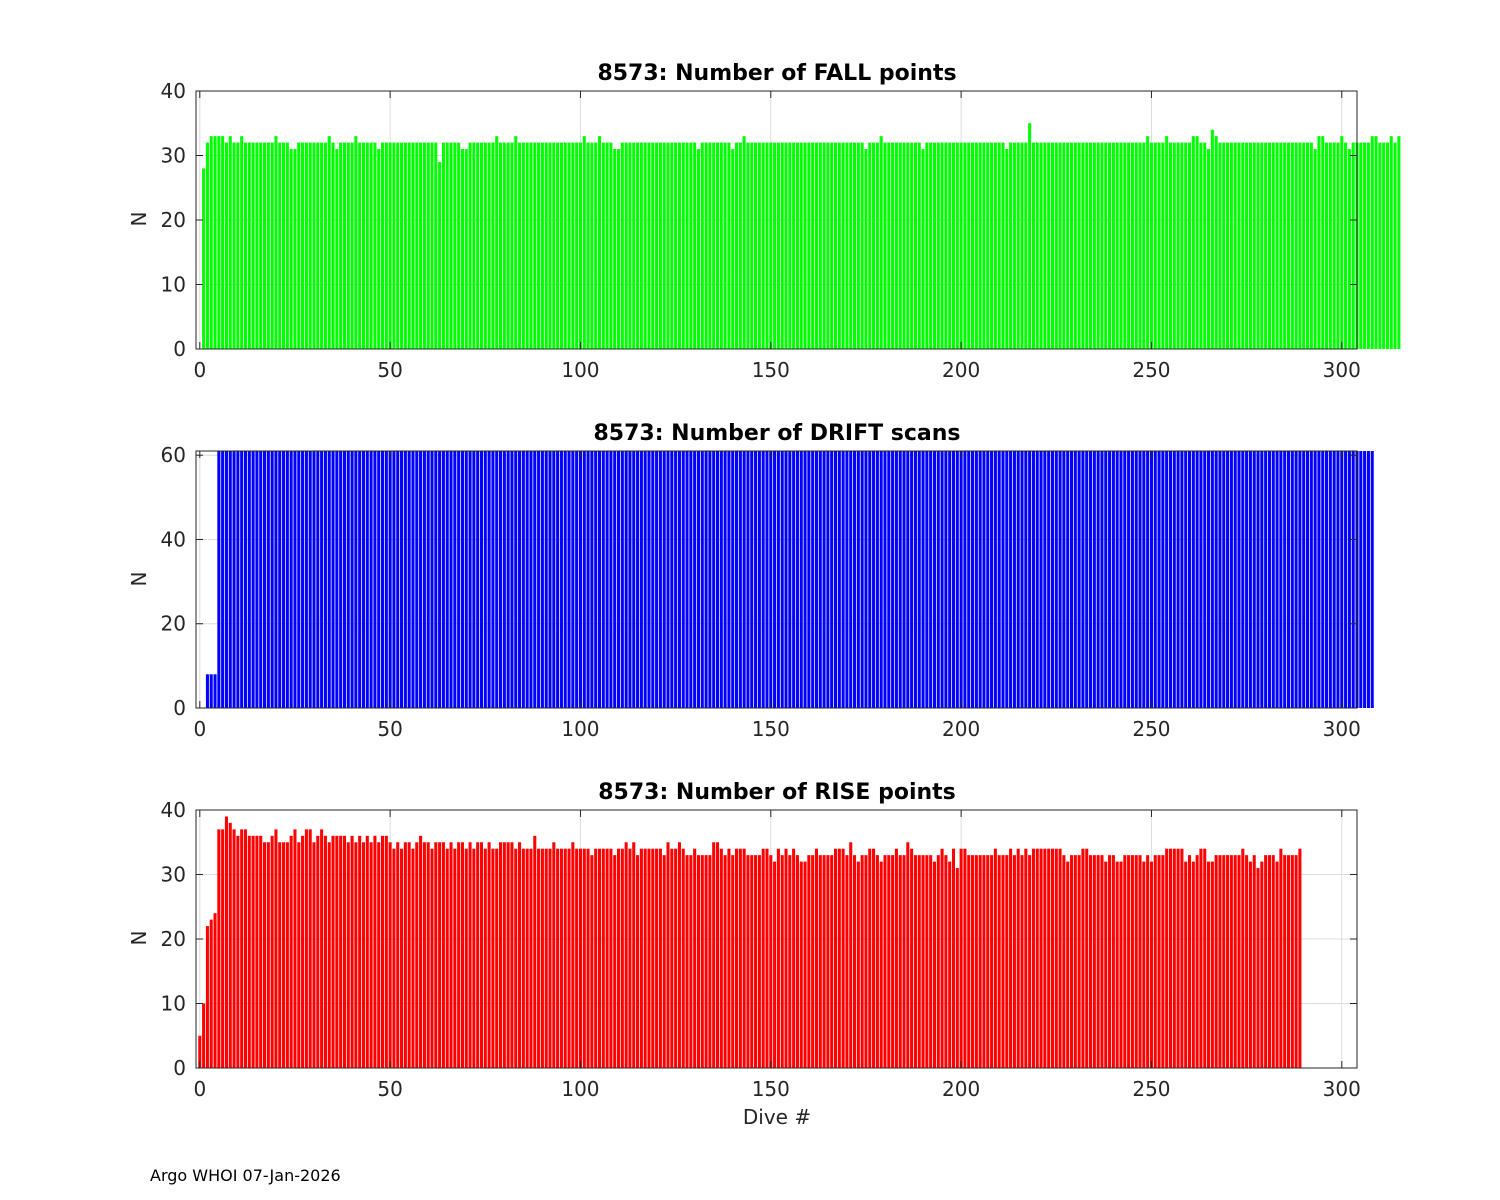 Image resolution: width=1500 pixels, height=1200 pixels. What do you see at coordinates (179, 708) in the screenshot?
I see `y-tick-label: 0` at bounding box center [179, 708].